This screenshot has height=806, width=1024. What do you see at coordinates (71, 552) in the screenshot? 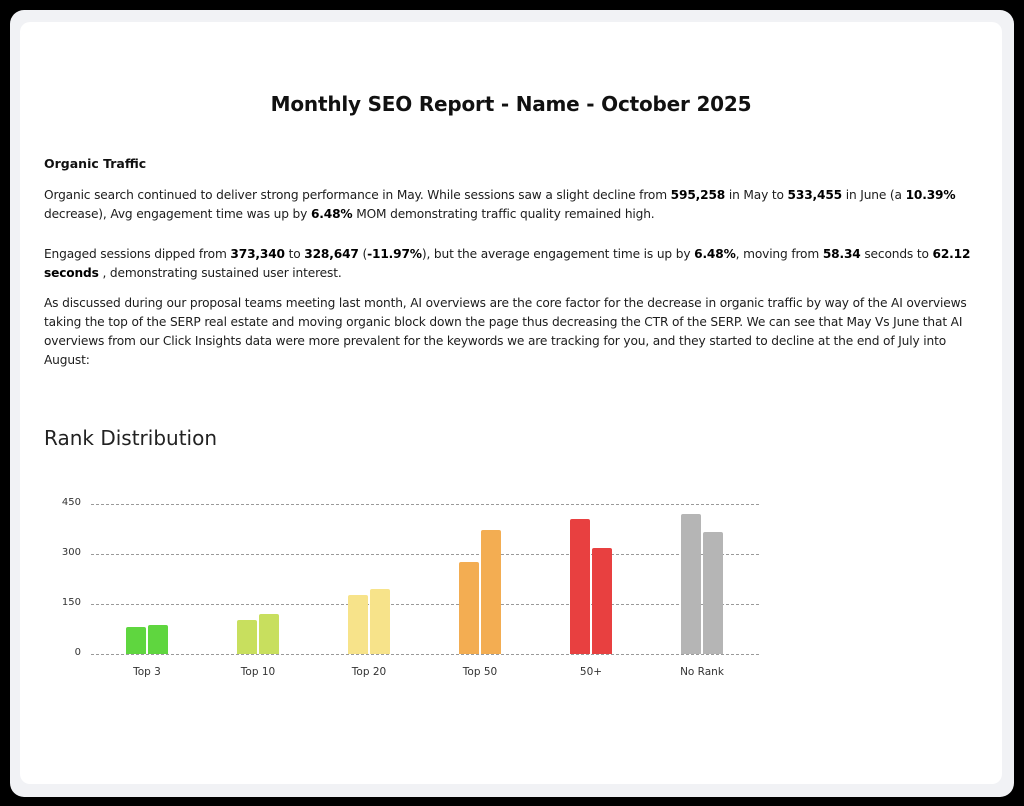
I see `y-axis-tick-label: 300` at bounding box center [71, 552].